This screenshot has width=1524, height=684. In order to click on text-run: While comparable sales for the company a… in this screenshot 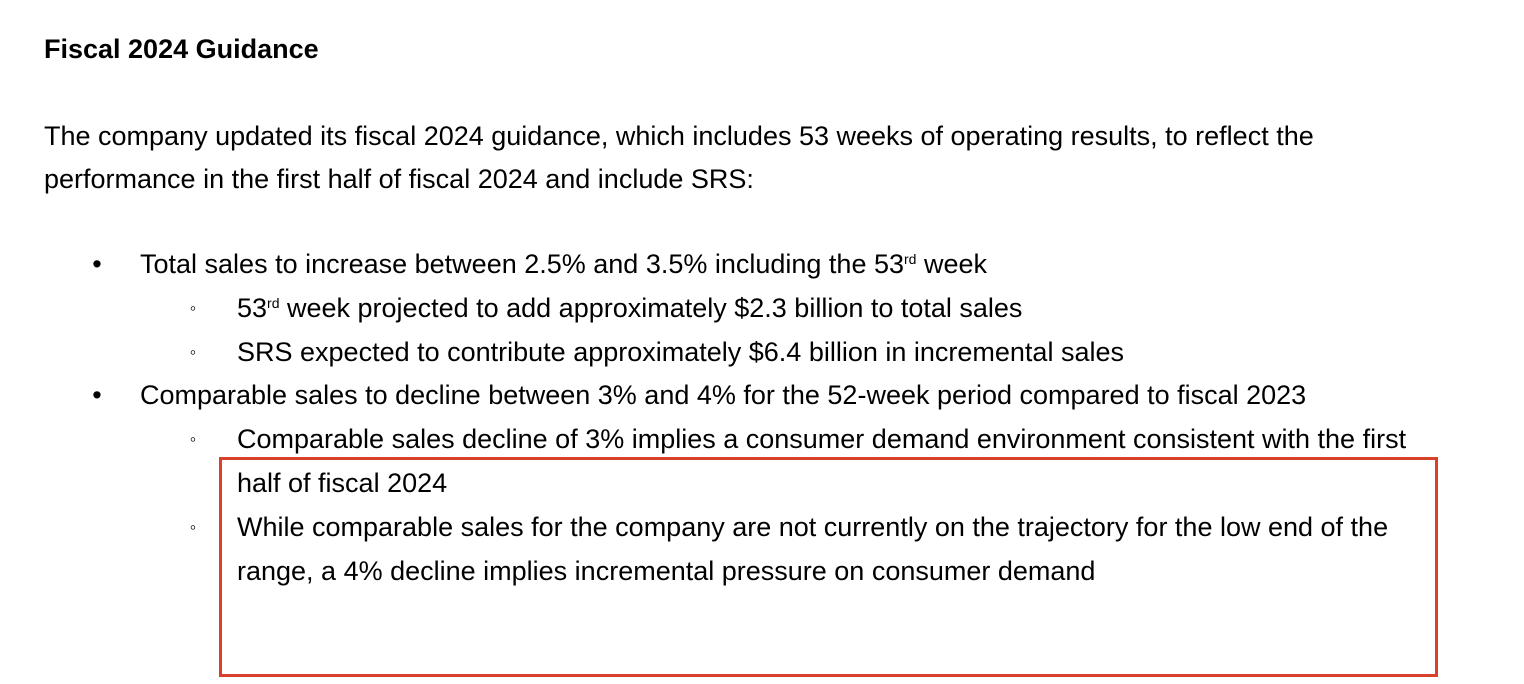, I will do `click(813, 548)`.